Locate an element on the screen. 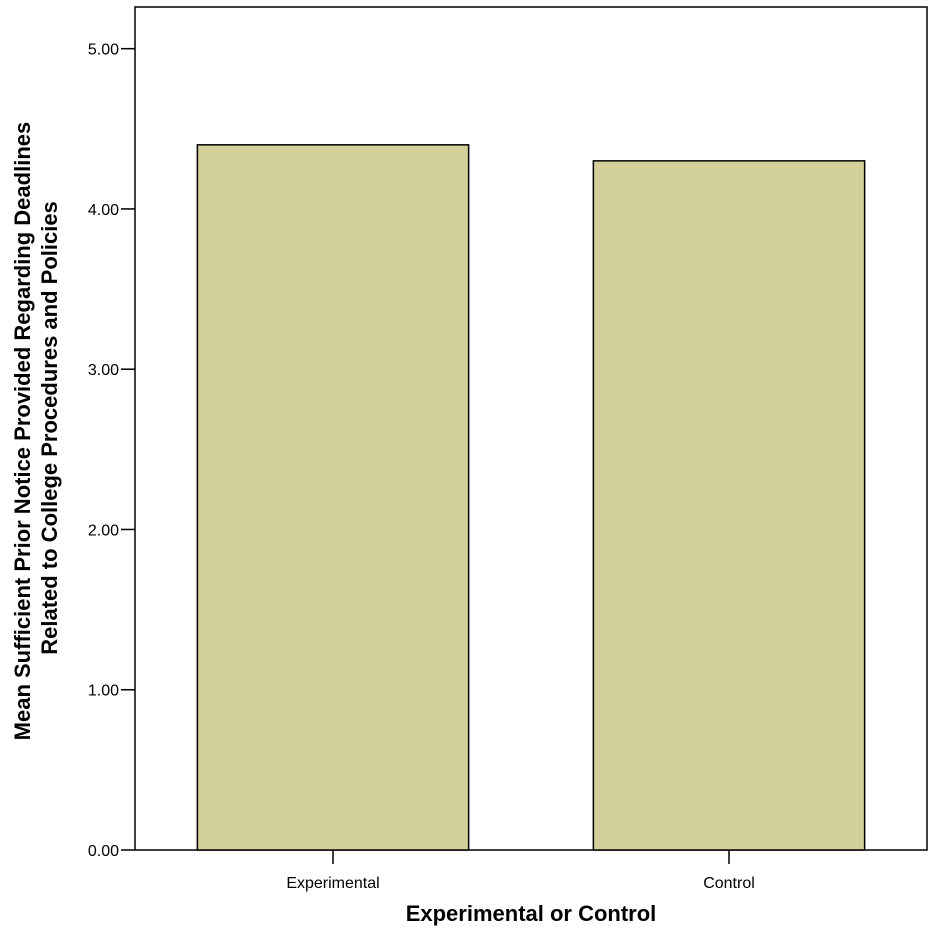 The image size is (929, 932). y-tick-label-4: 4.00 is located at coordinates (103, 210).